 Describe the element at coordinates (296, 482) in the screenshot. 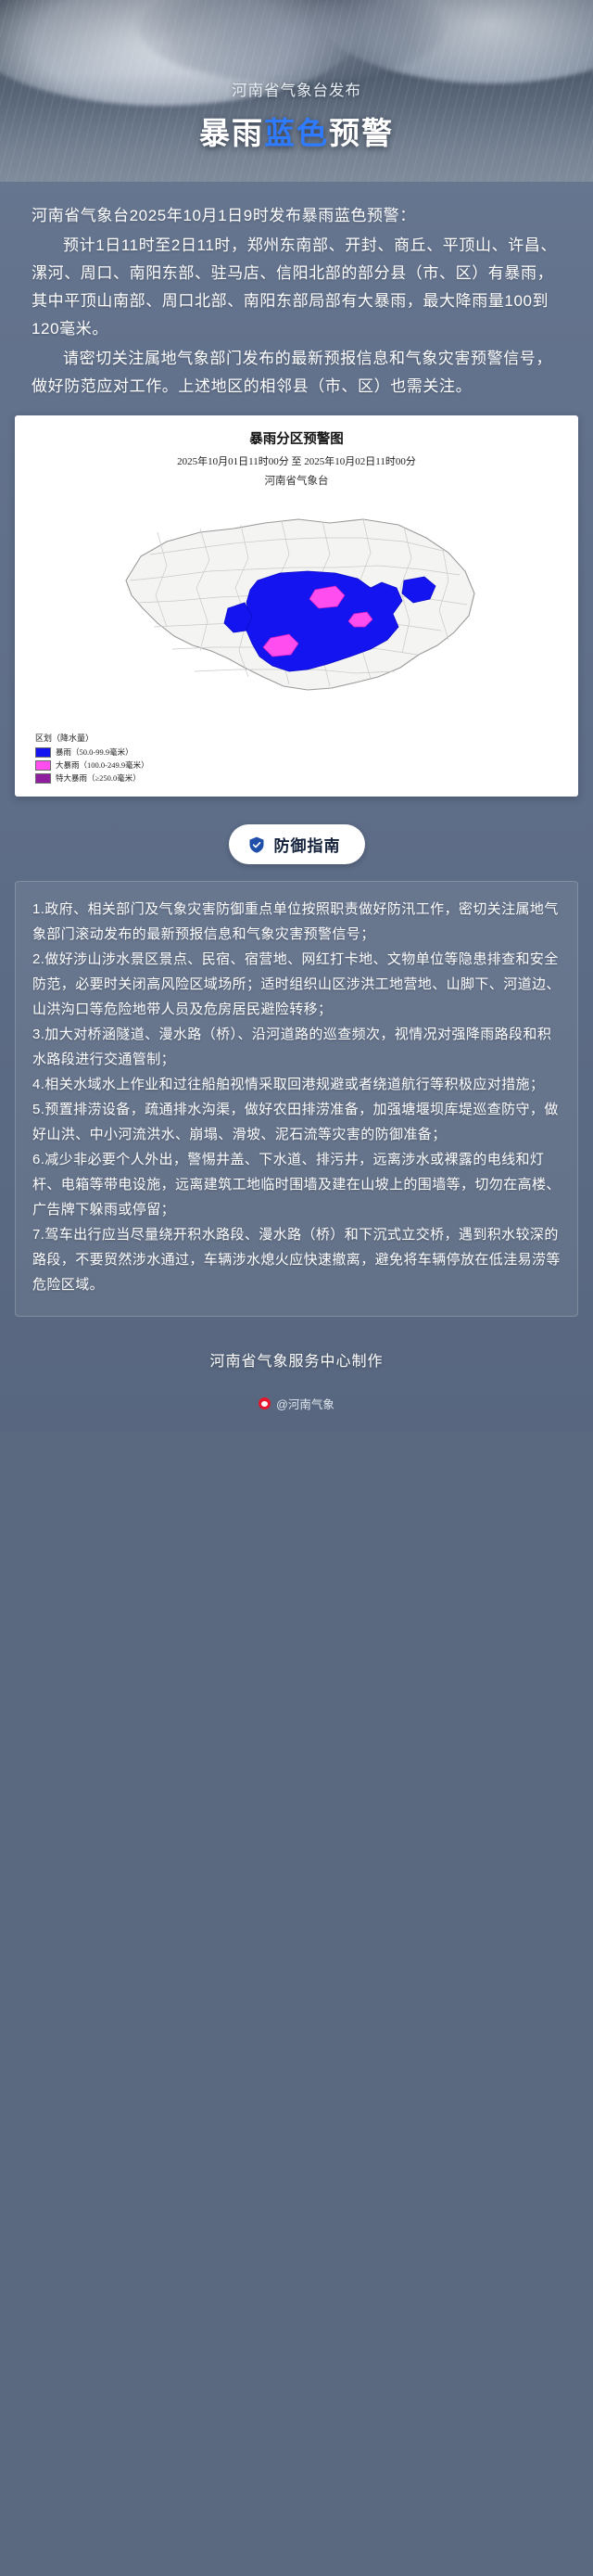

I see `map-org: 河南省气象台` at that location.